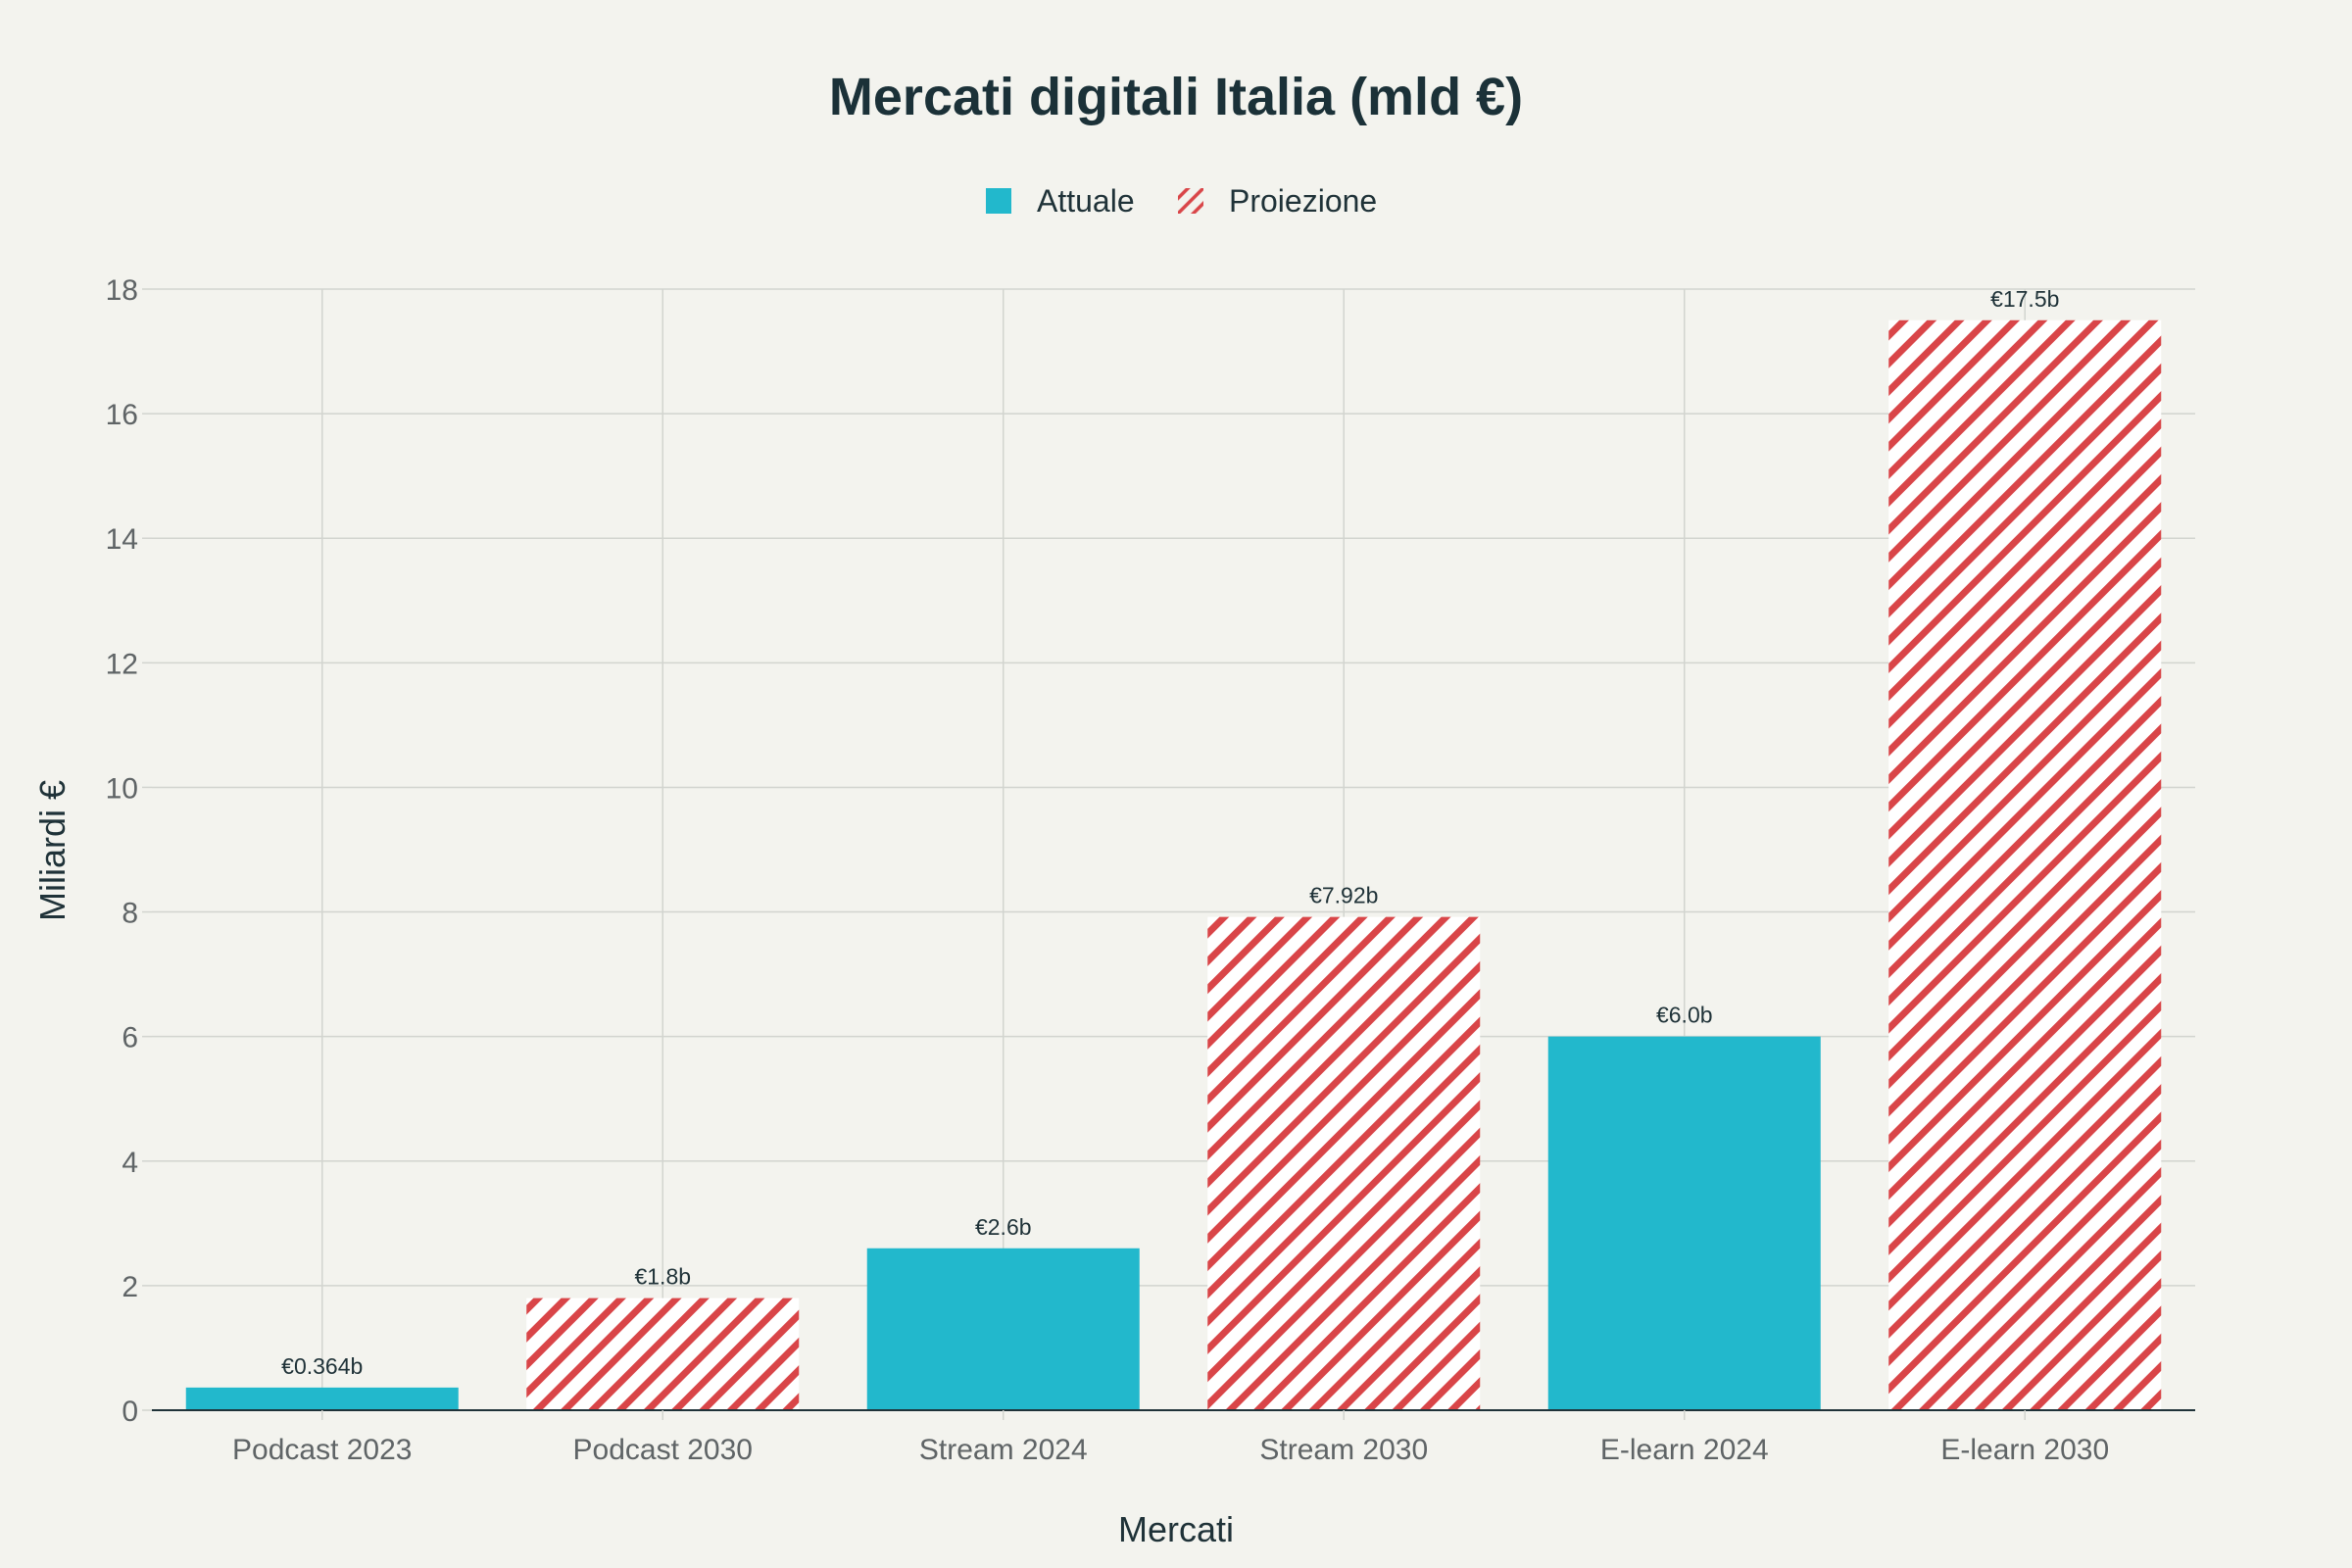  Describe the element at coordinates (1176, 97) in the screenshot. I see `chart-title: Mercati digitali Italia (mld €)` at that location.